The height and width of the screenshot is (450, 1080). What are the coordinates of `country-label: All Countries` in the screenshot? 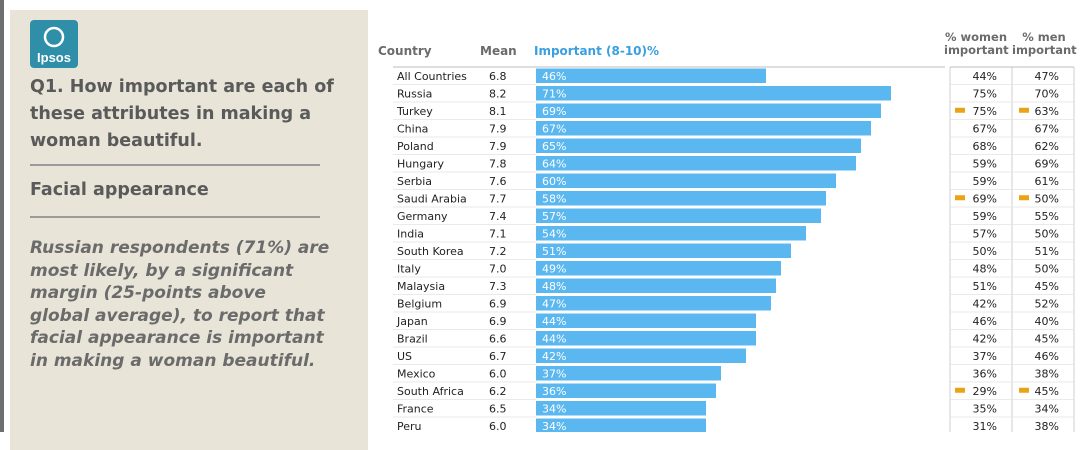 It's located at (432, 76).